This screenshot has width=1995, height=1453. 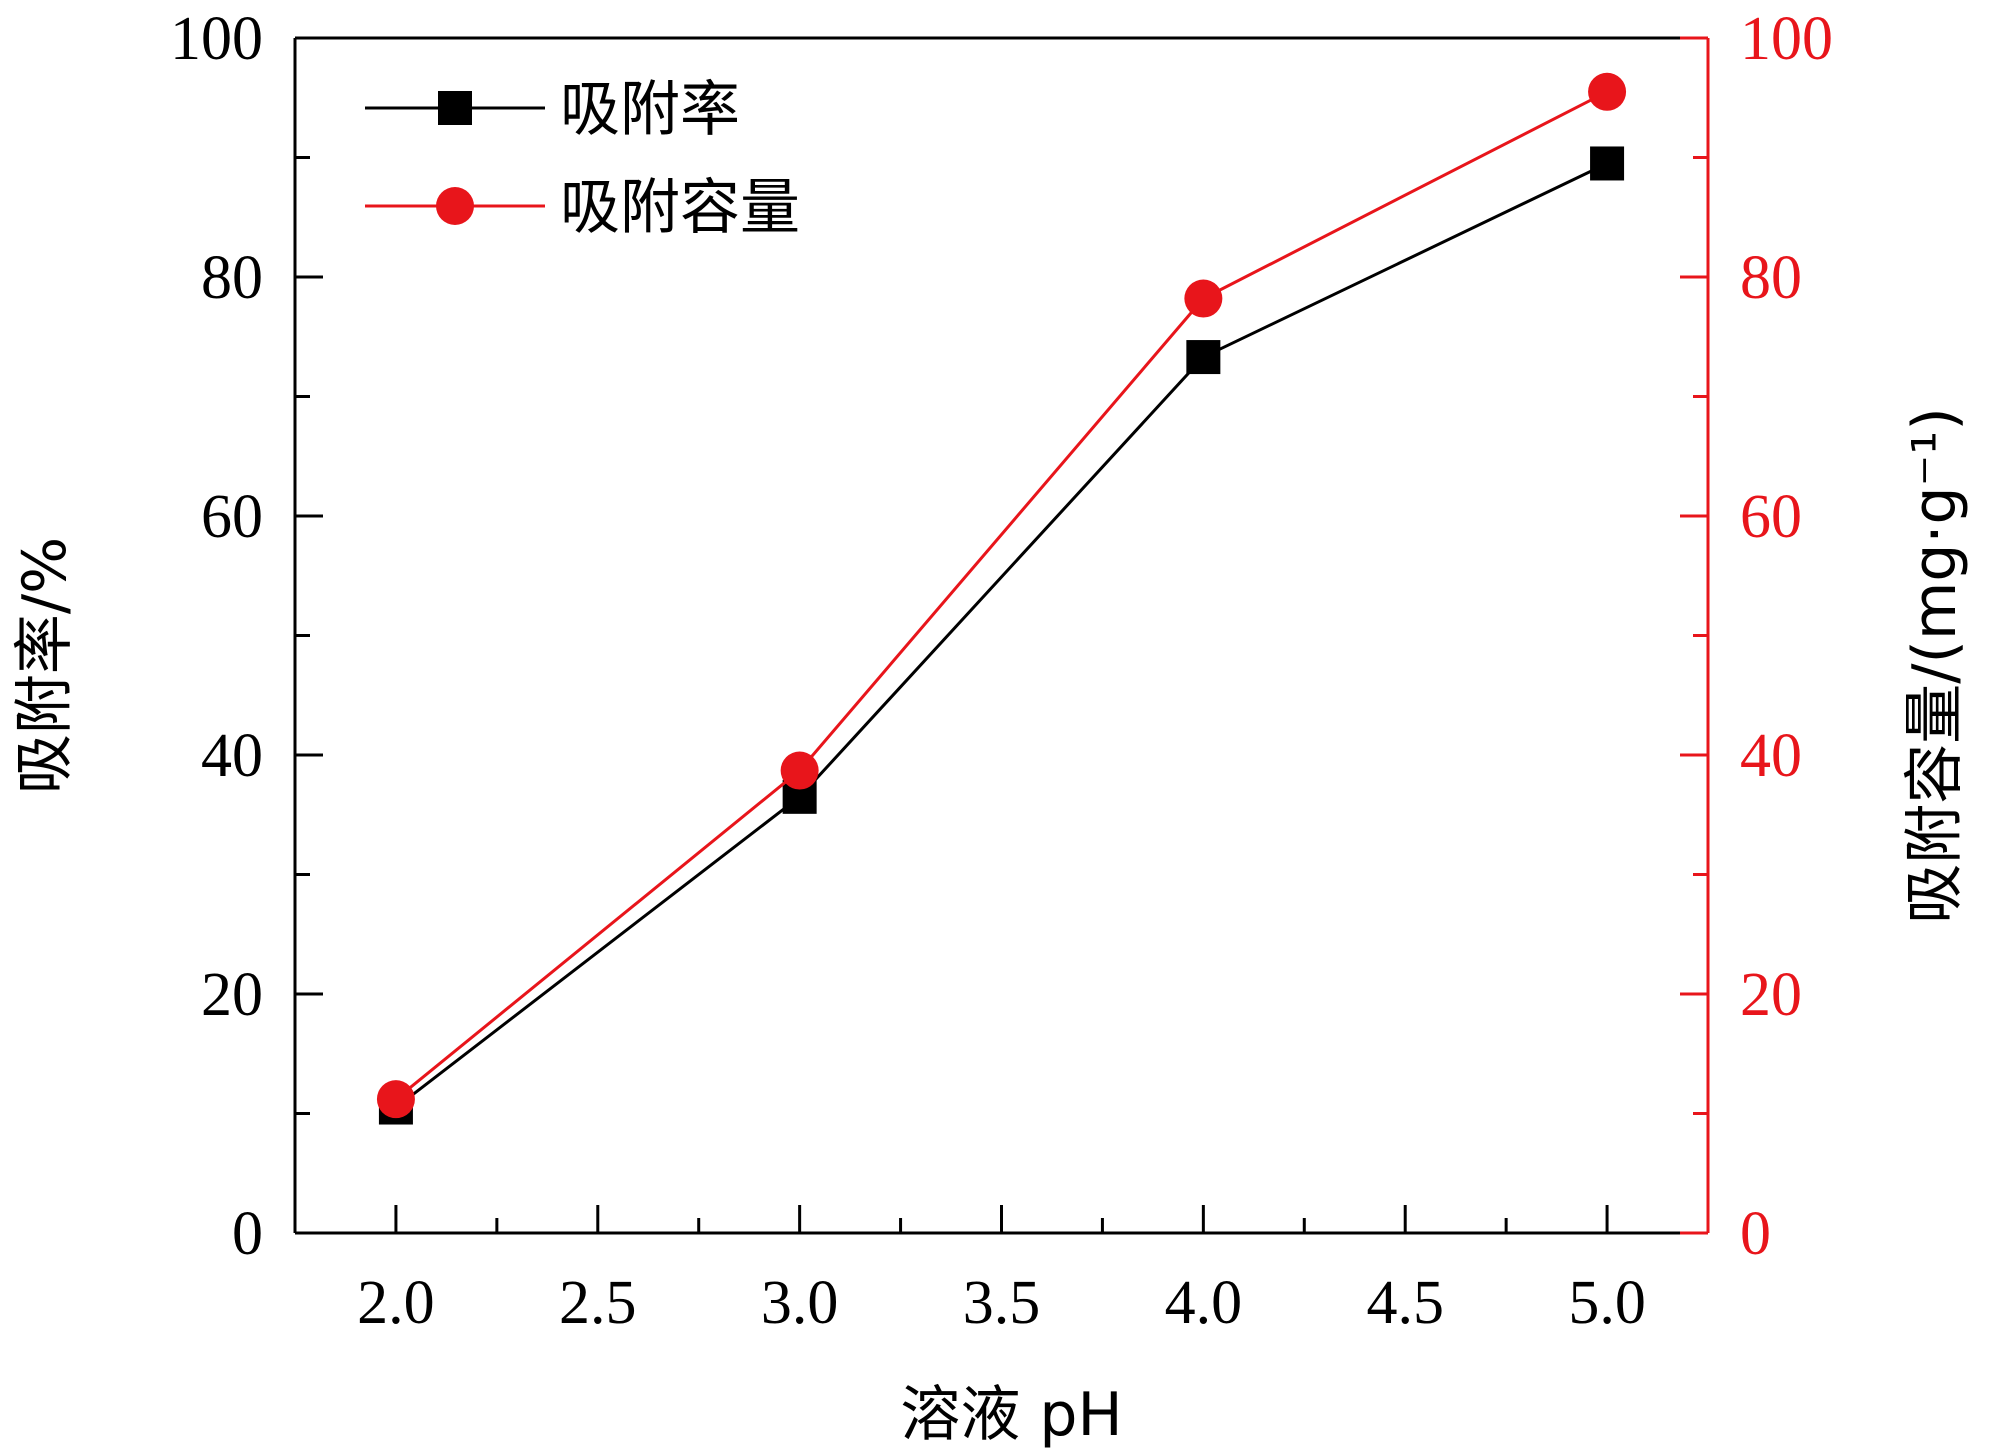 What do you see at coordinates (1405, 1303) in the screenshot?
I see `x-tick-label: 4.5` at bounding box center [1405, 1303].